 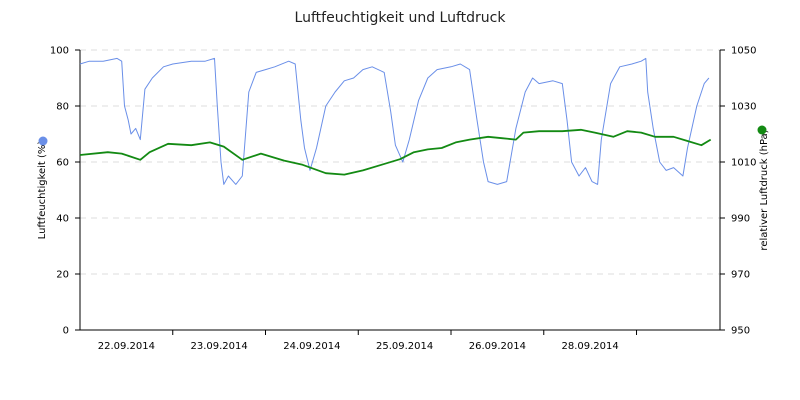 I want to click on x-tick-label: 26.09.2014, so click(x=497, y=346).